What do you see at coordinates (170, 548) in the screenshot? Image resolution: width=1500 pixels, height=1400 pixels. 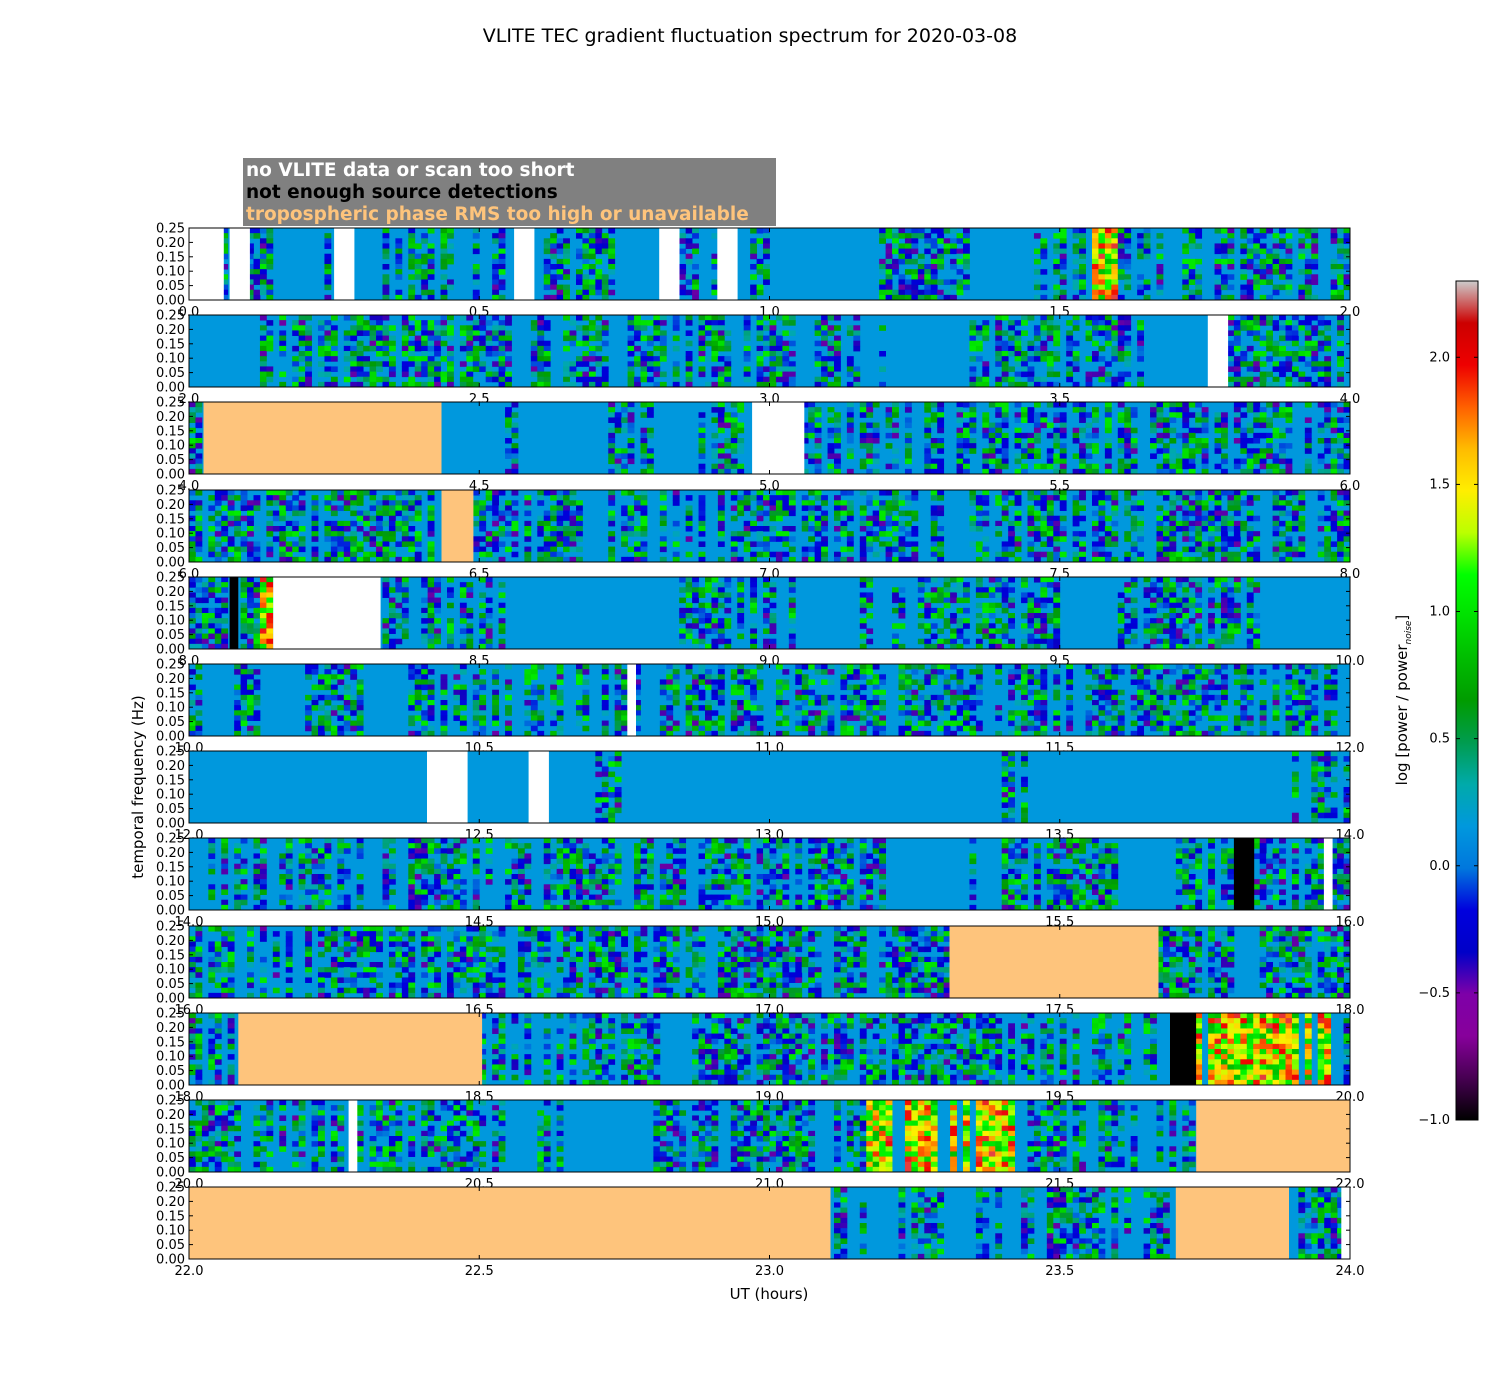 I see `y-tick-label: 0.05` at bounding box center [170, 548].